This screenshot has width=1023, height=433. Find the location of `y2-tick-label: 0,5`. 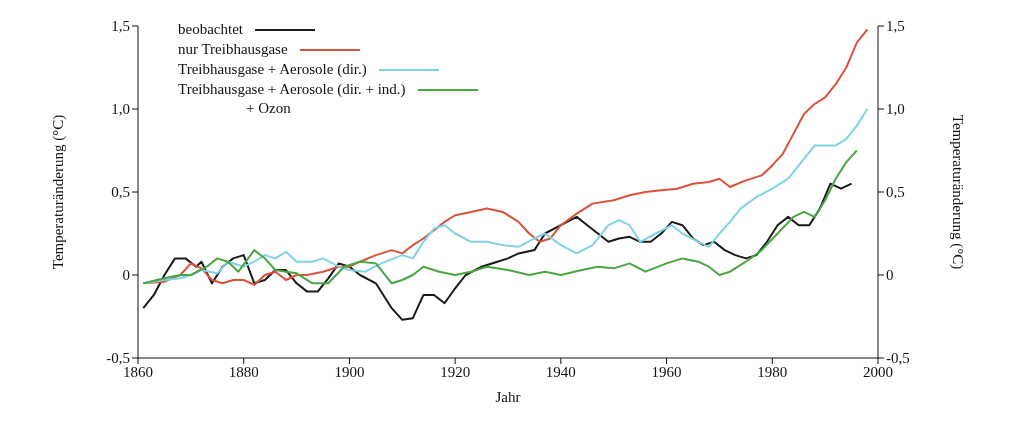

y2-tick-label: 0,5 is located at coordinates (895, 192).